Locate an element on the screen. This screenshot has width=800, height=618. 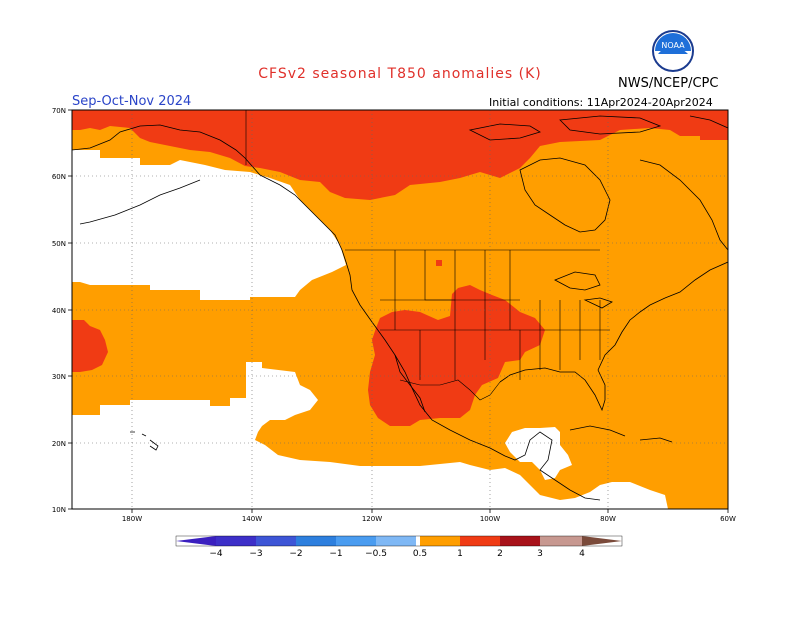
colorbar-label: −1 is located at coordinates (335, 554).